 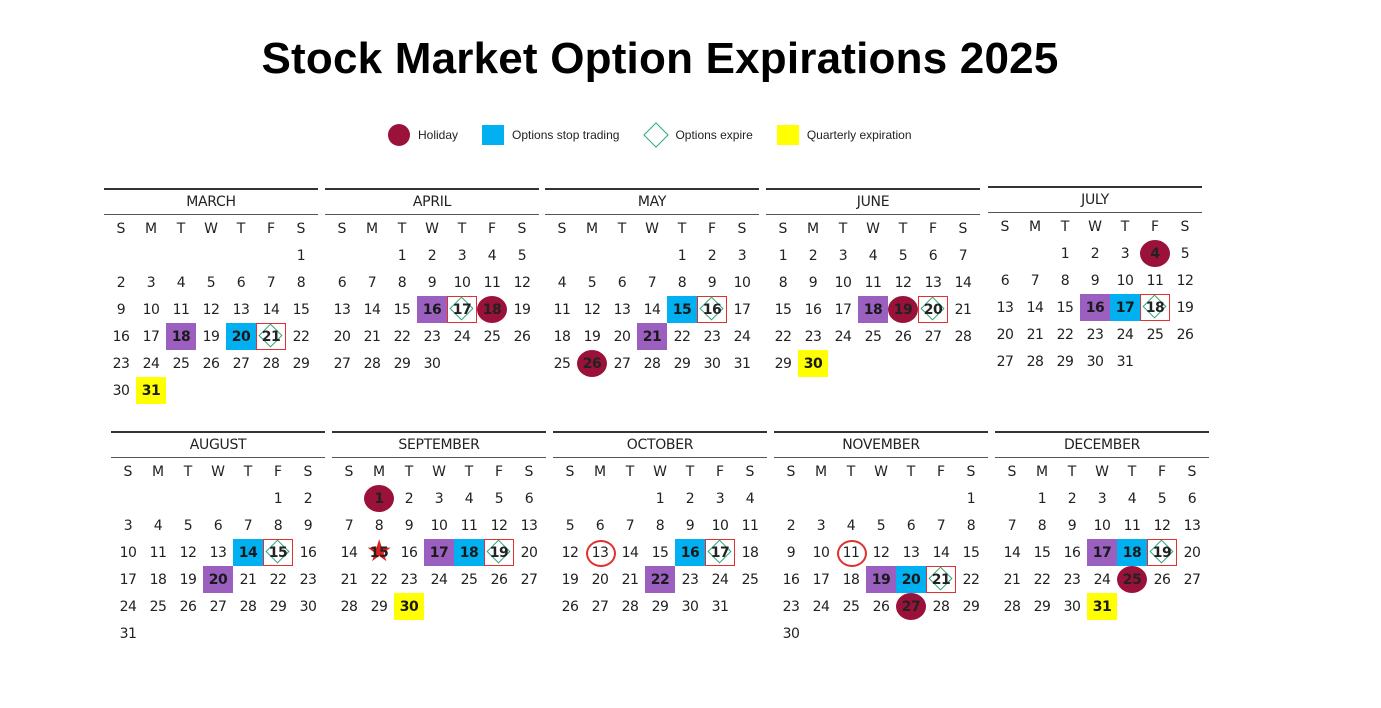 I want to click on day-cell: 23, so click(x=1095, y=334).